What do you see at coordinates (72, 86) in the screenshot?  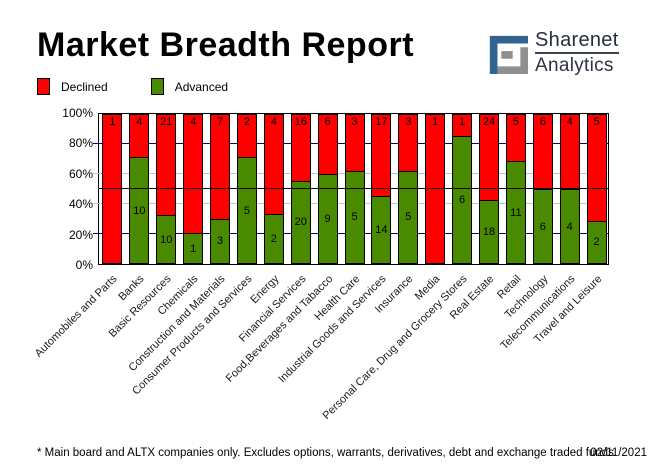 I see `legend-item-declined: Declined` at bounding box center [72, 86].